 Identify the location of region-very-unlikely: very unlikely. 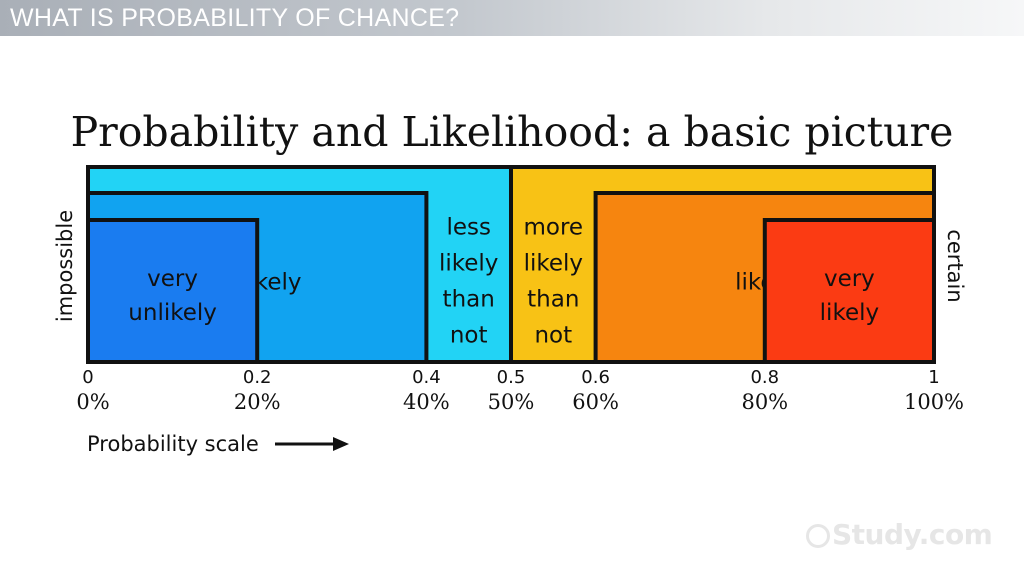
(173, 291).